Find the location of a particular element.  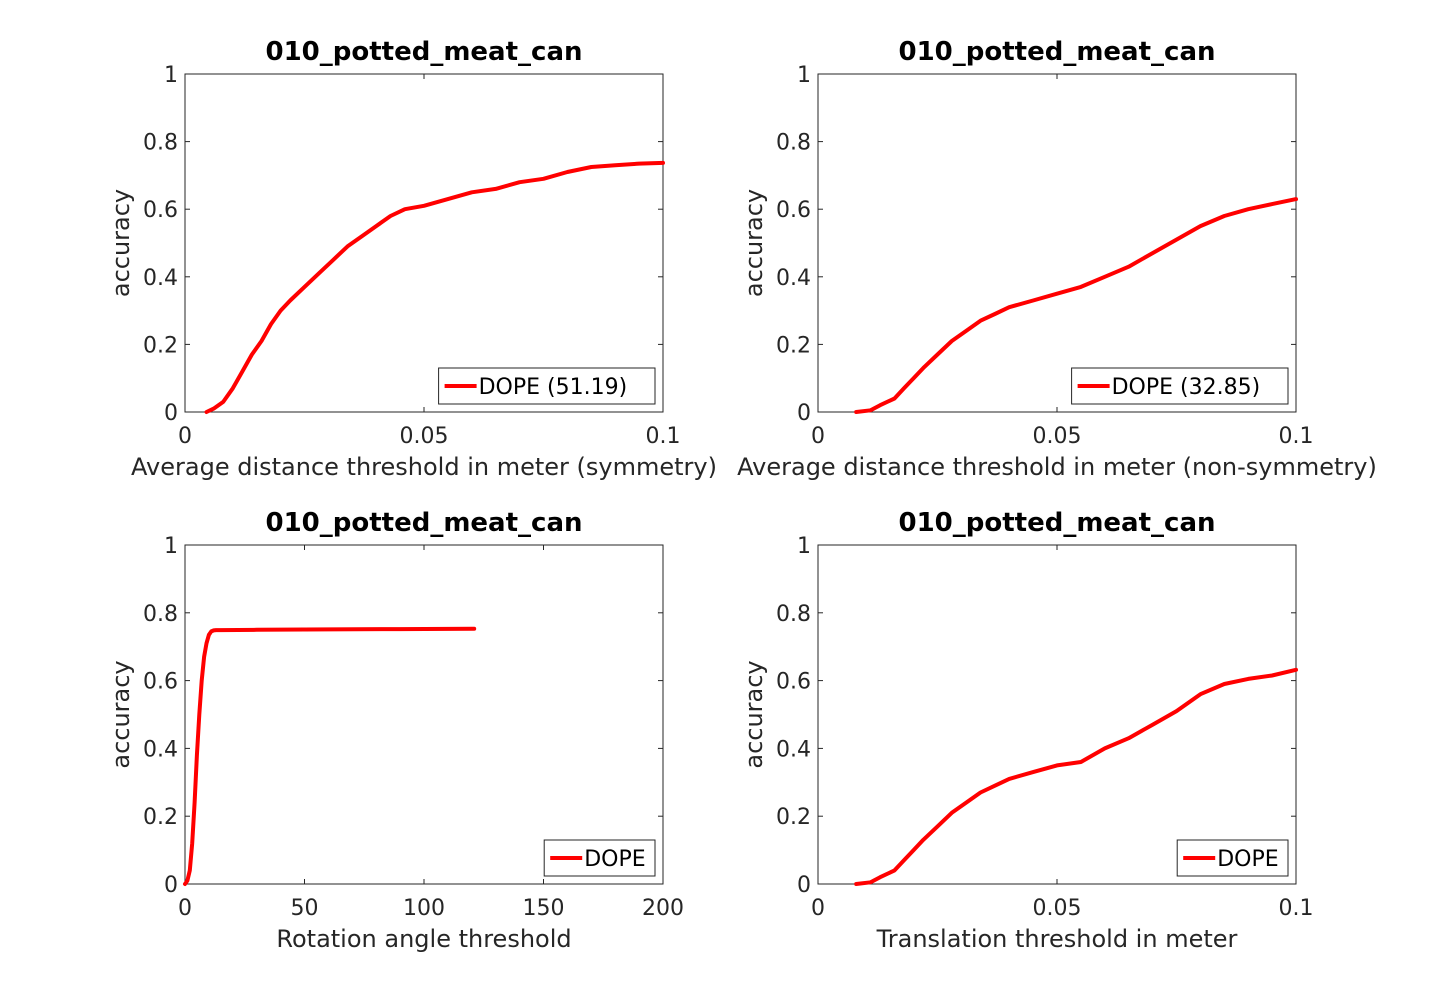

x-tick-label: 150 is located at coordinates (544, 908).